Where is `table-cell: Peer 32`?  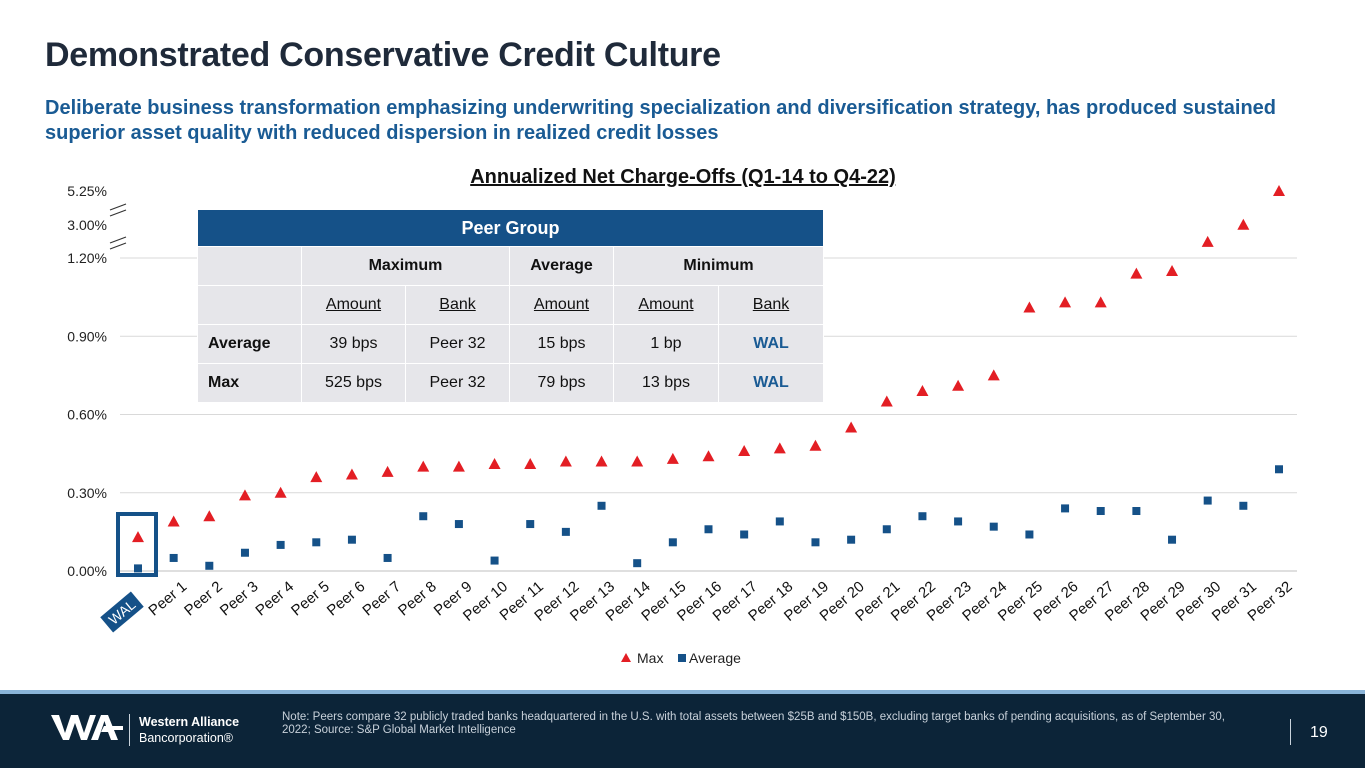 table-cell: Peer 32 is located at coordinates (457, 383).